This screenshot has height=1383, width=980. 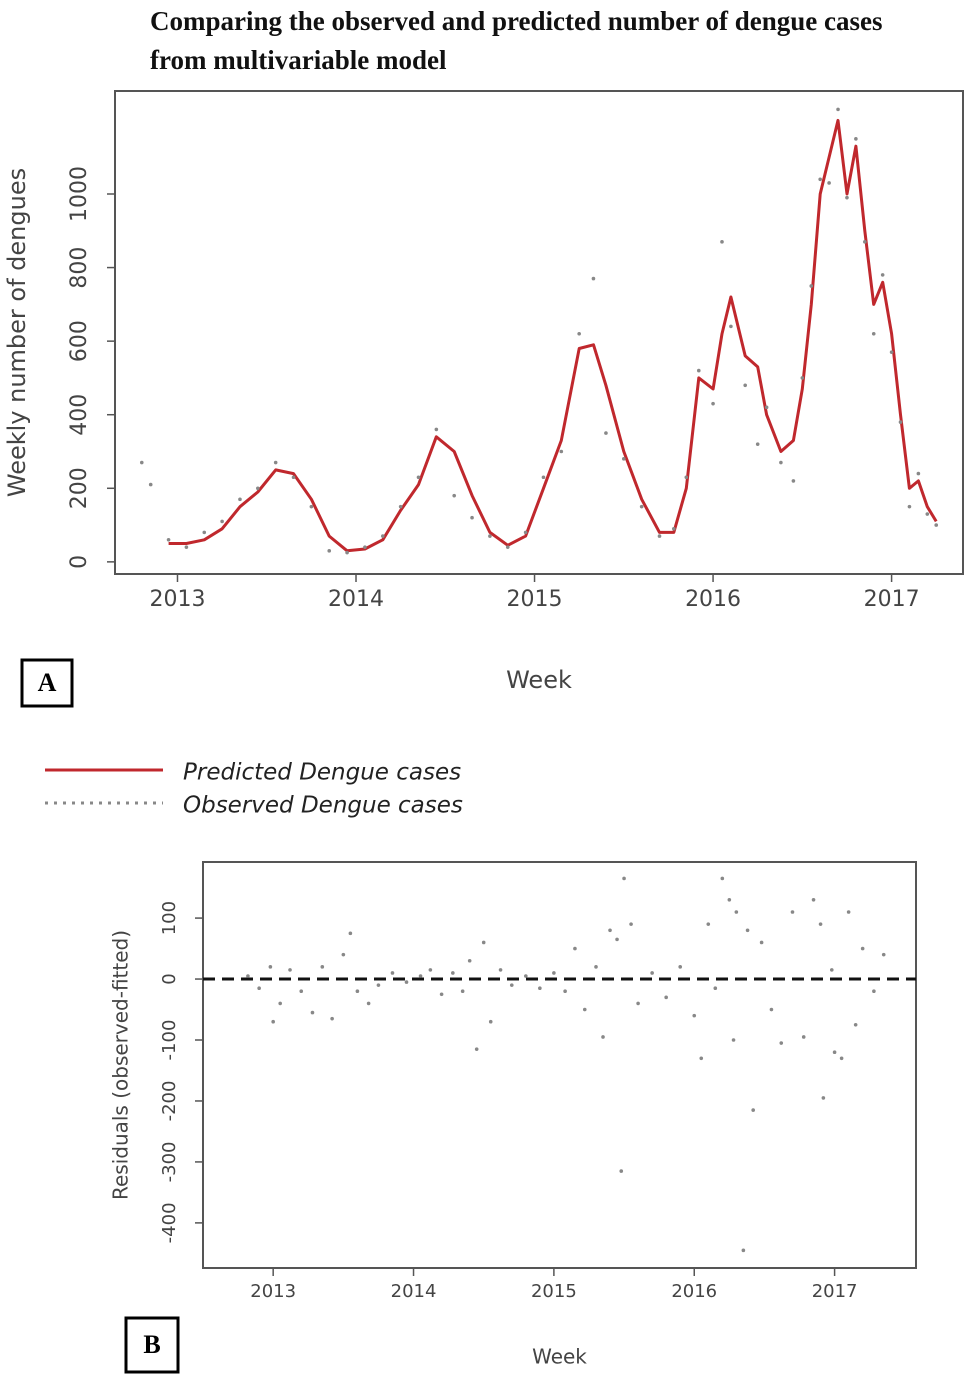 What do you see at coordinates (322, 773) in the screenshot?
I see `legend-label: Predicted Dengue cases` at bounding box center [322, 773].